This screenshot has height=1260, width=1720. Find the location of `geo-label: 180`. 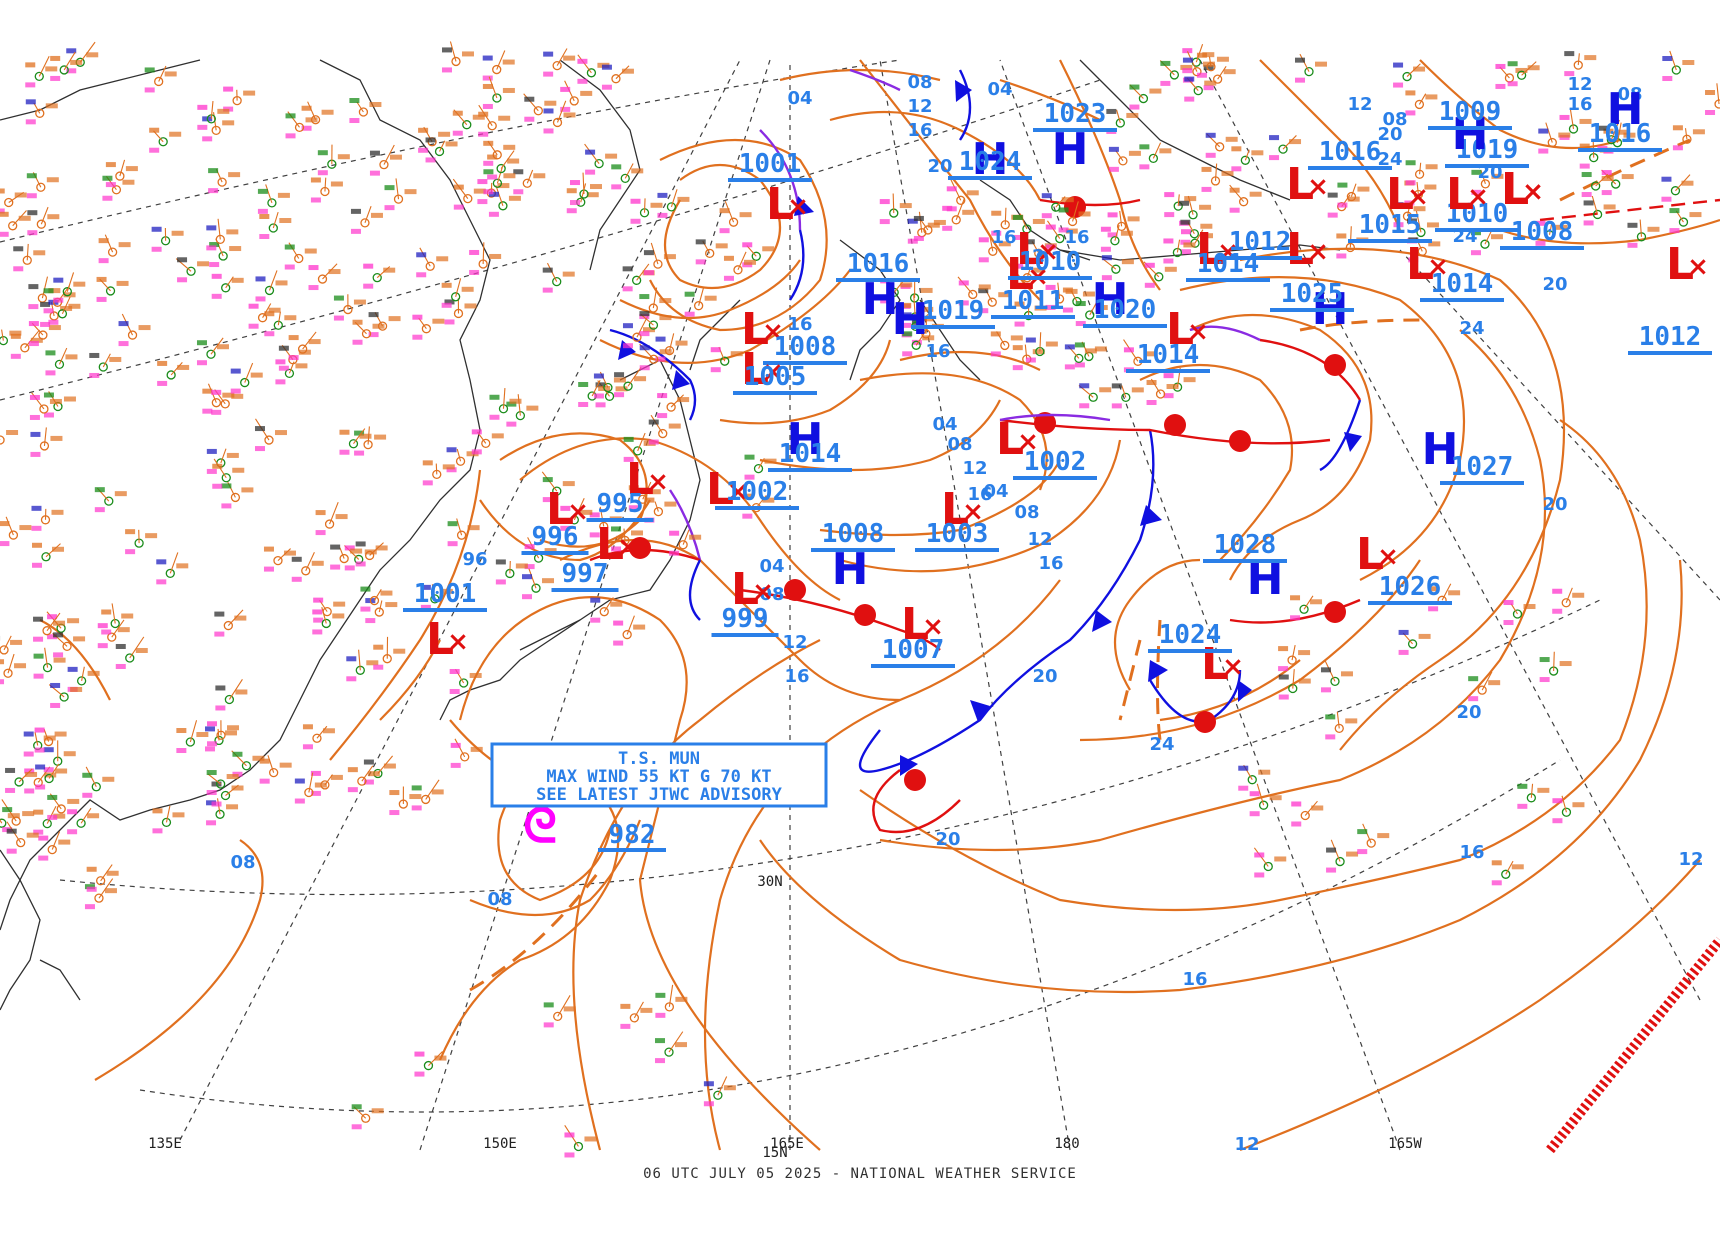

geo-label: 180 is located at coordinates (1066, 1144).